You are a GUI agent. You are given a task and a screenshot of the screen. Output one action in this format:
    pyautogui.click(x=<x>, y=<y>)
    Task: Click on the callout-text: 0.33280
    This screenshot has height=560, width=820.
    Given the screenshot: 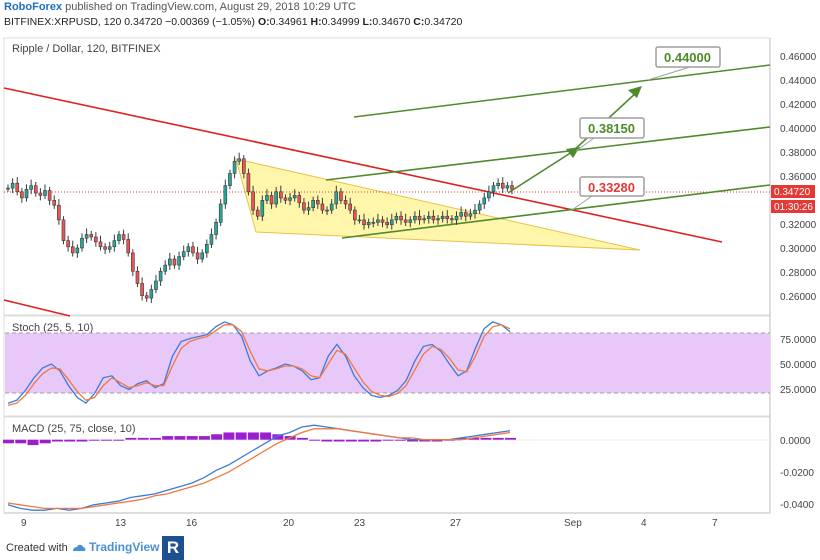 What is the action you would take?
    pyautogui.click(x=611, y=187)
    